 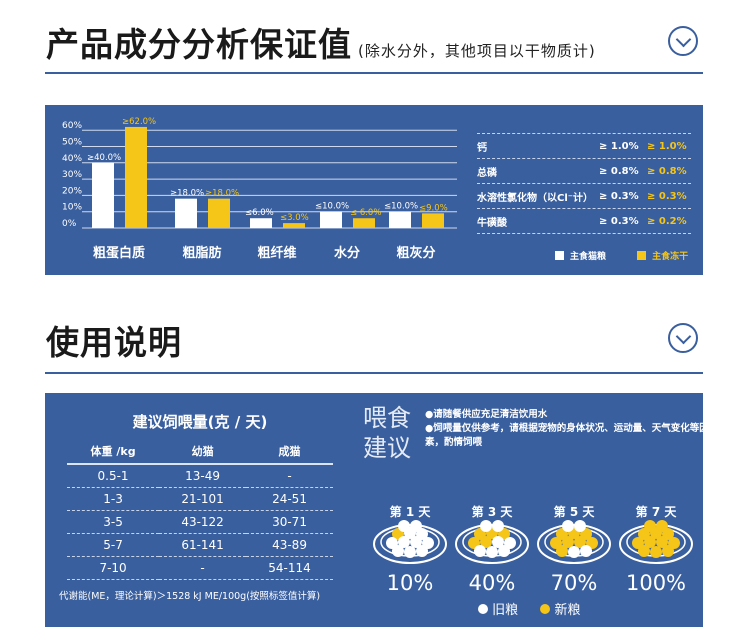 What do you see at coordinates (203, 568) in the screenshot?
I see `table-cell: -` at bounding box center [203, 568].